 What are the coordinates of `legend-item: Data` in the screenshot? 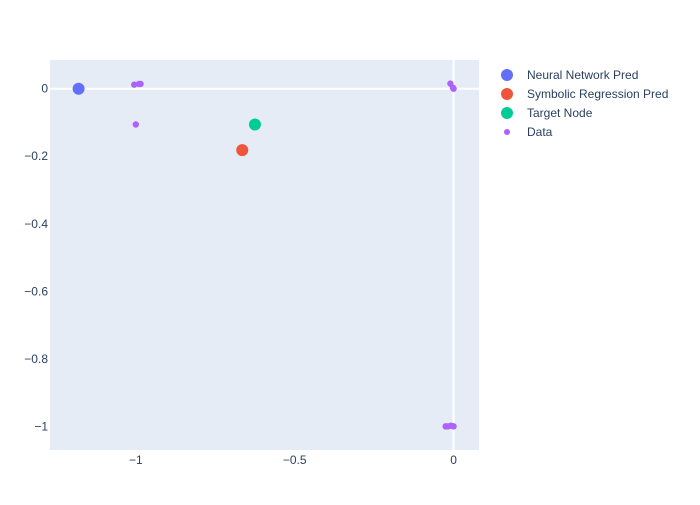 It's located at (528, 132).